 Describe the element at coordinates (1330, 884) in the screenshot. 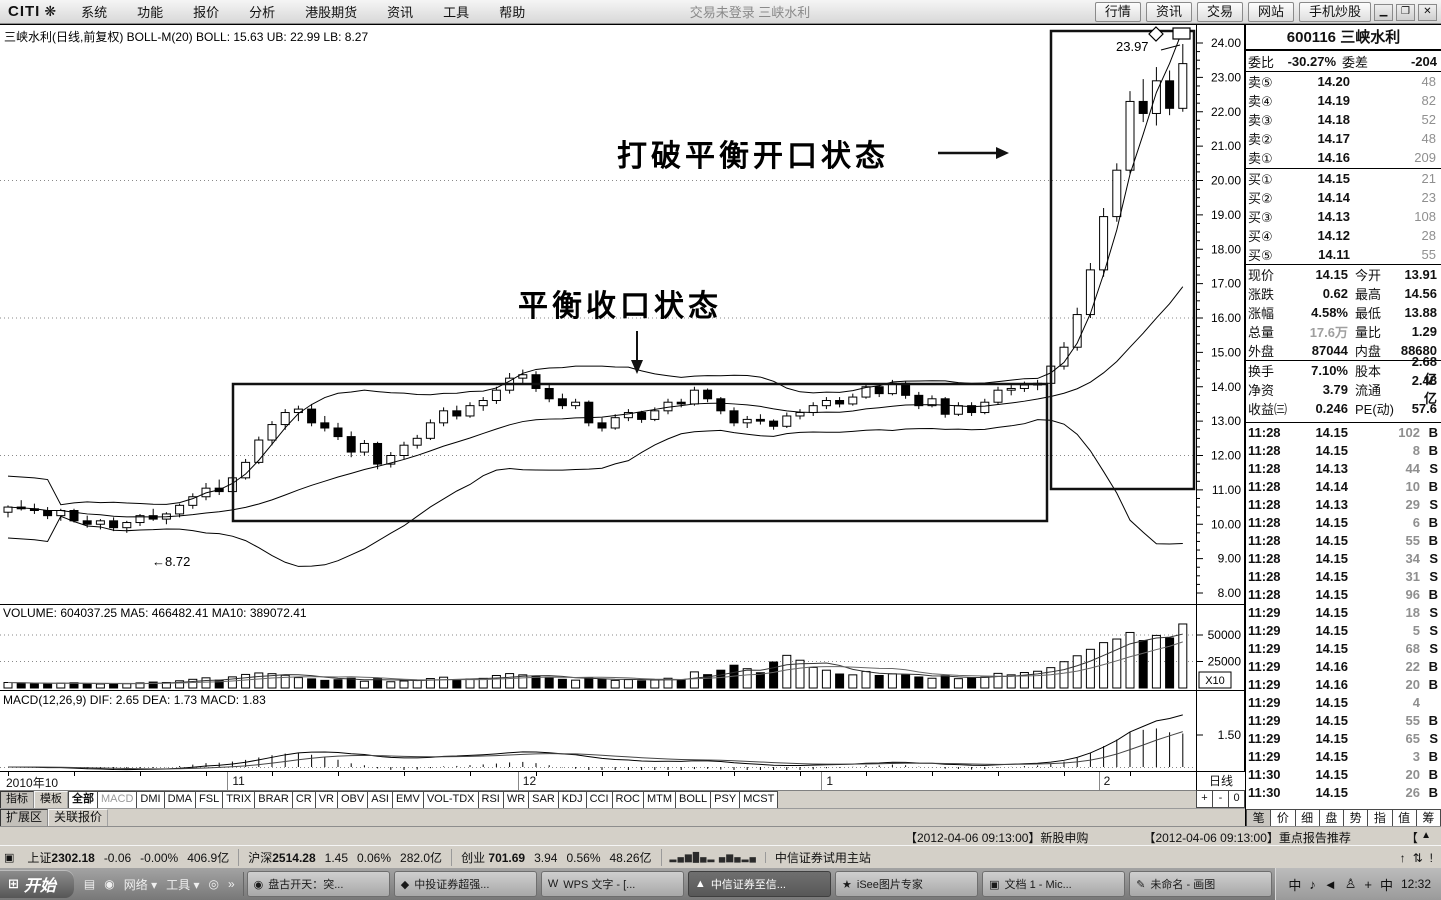

I see `tray-icon-2: ◄` at that location.